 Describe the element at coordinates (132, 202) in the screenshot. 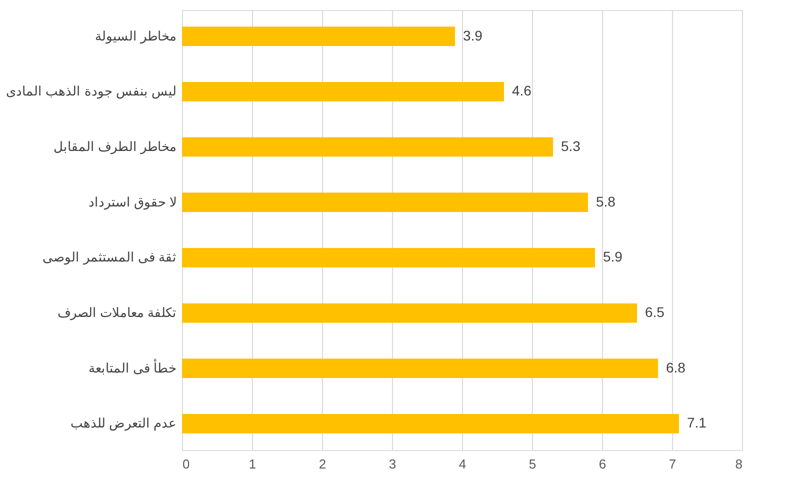

I see `y-tick-label: لا حقوق استرداد` at that location.